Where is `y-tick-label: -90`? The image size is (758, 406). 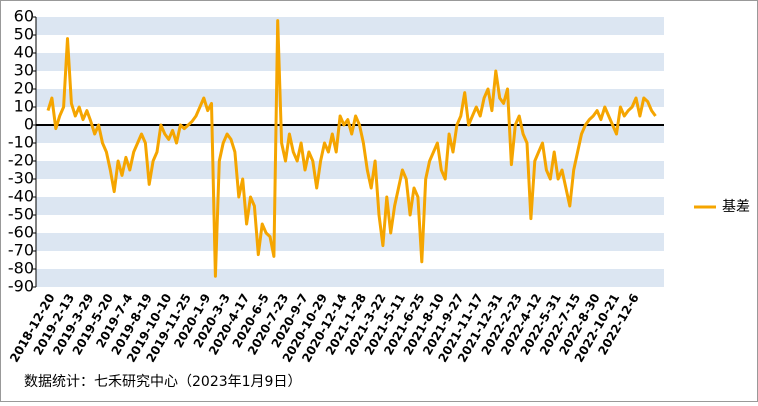
y-tick-label: -90 is located at coordinates (21, 286).